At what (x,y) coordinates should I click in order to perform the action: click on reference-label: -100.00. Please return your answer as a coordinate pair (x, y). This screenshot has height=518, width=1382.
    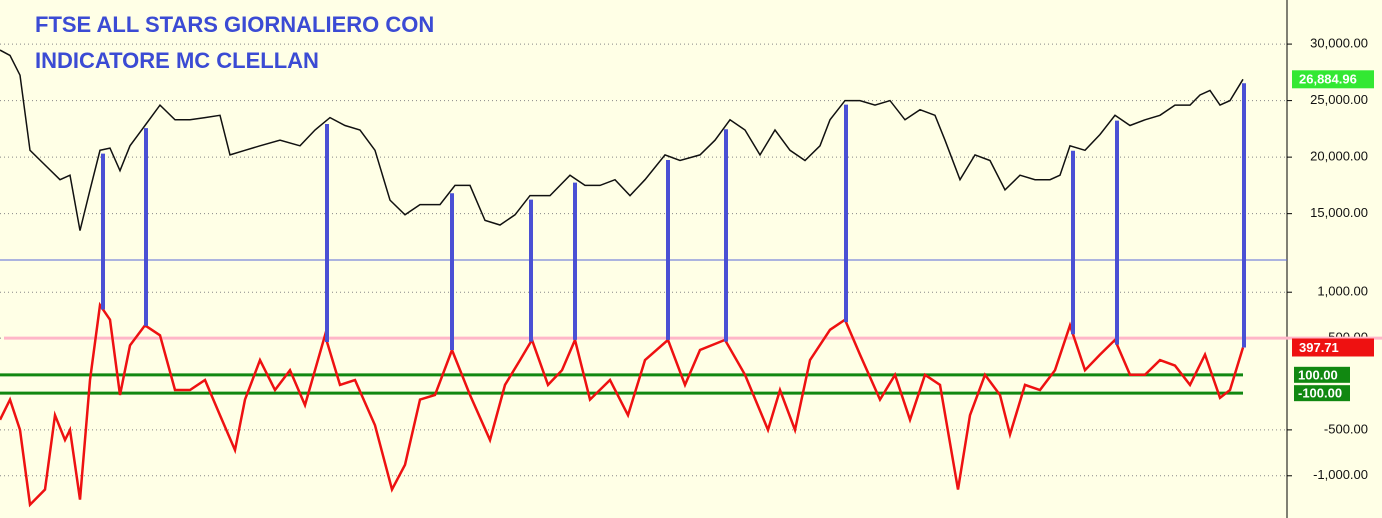
    Looking at the image, I should click on (1320, 393).